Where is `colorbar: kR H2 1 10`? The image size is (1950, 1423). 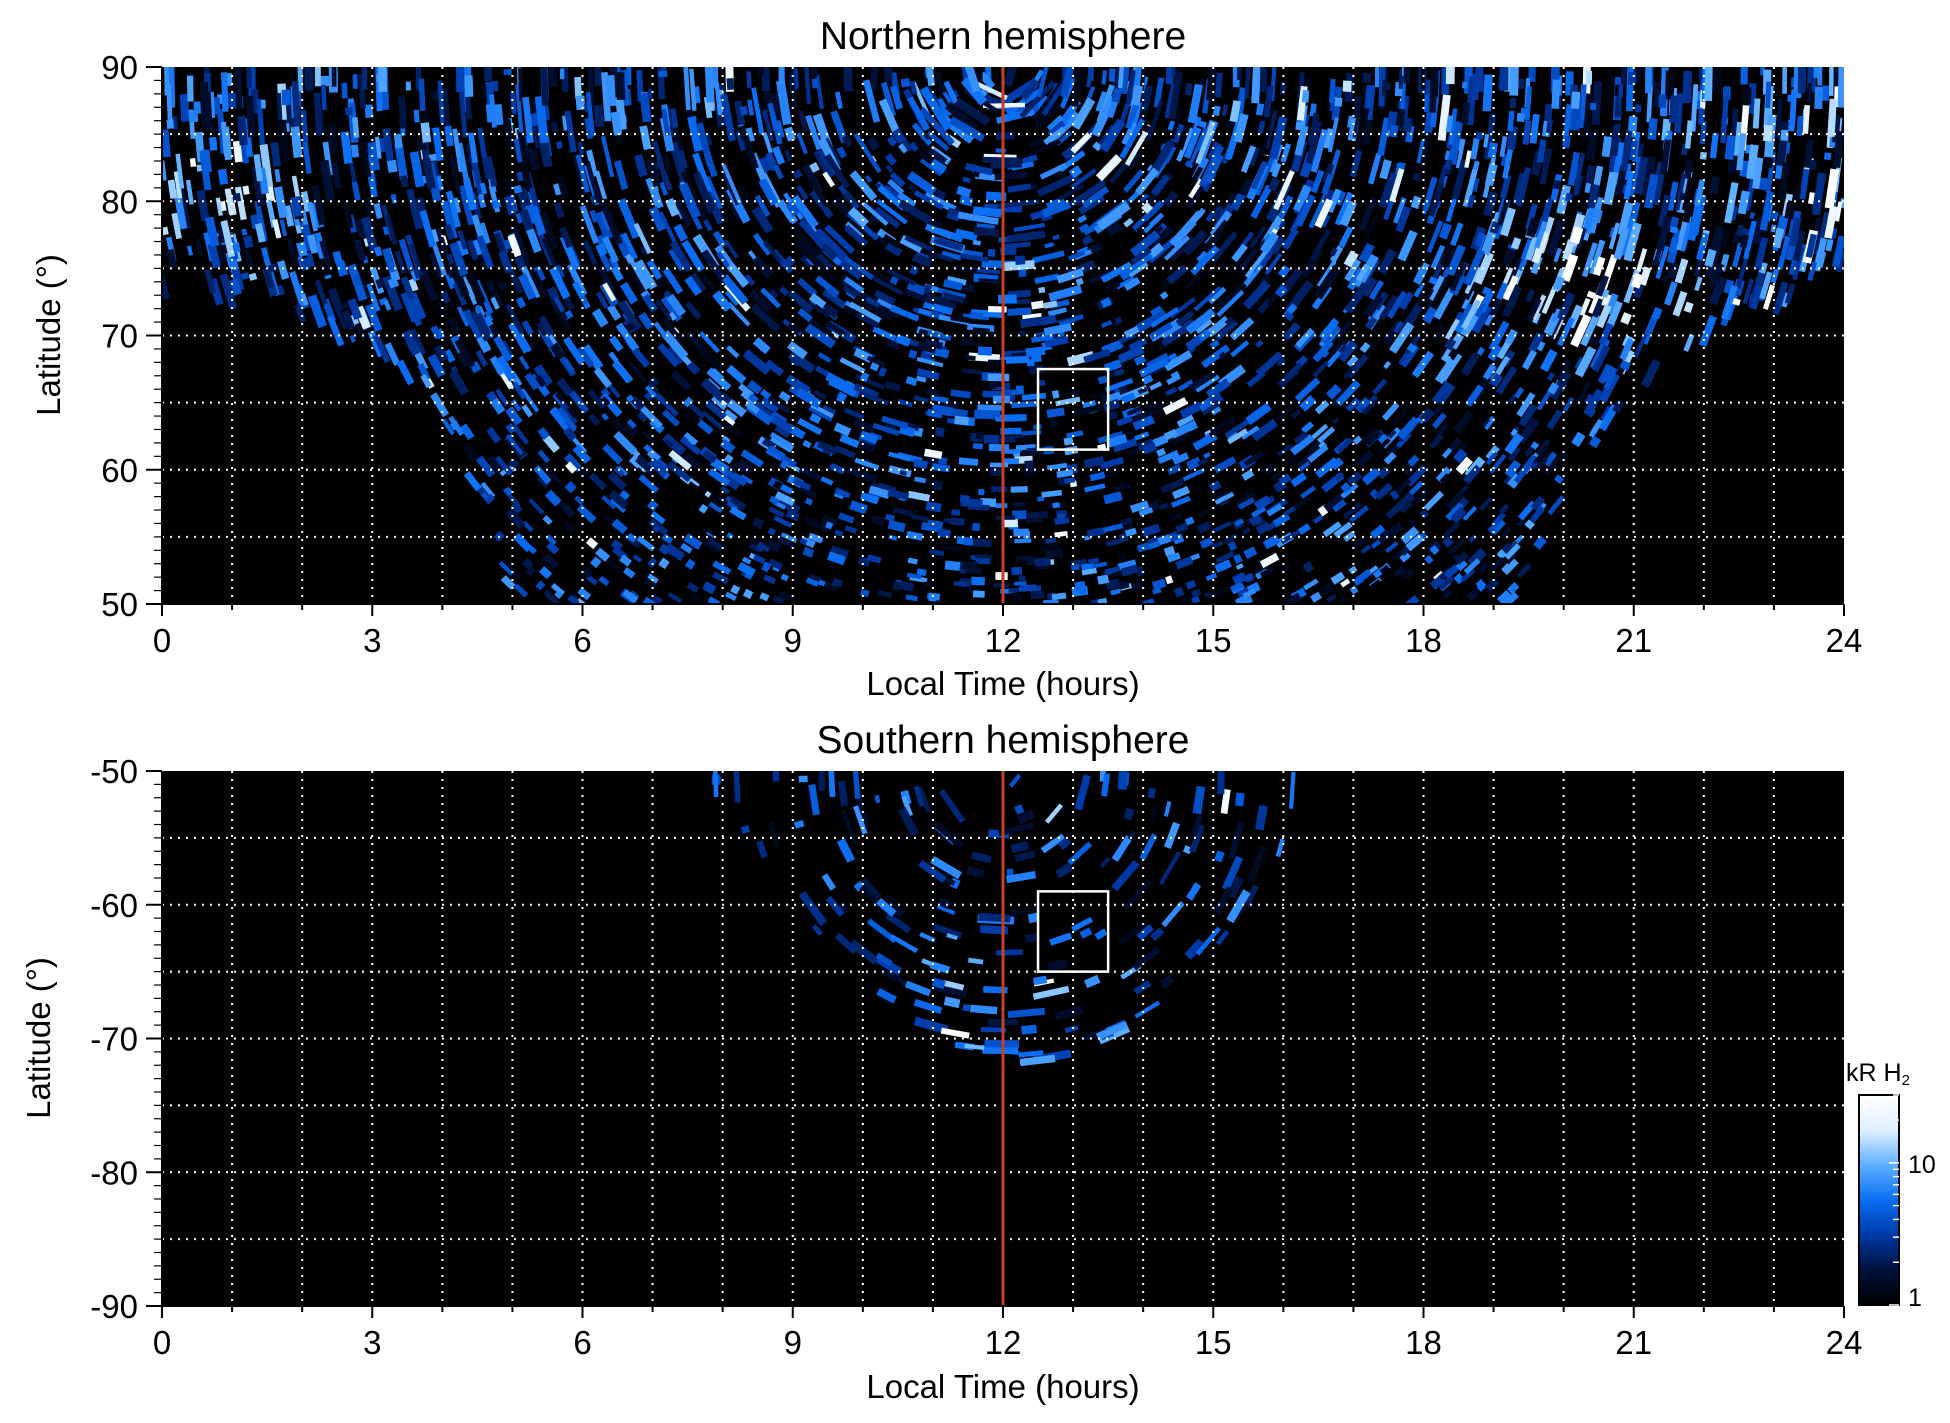
colorbar: kR H2 1 10 is located at coordinates (1891, 1185).